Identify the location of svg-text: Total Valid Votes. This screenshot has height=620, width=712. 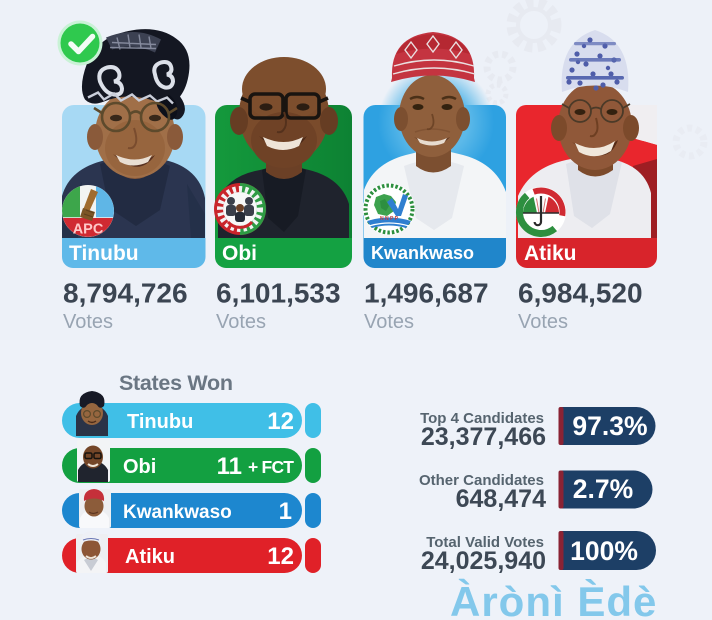
(485, 542).